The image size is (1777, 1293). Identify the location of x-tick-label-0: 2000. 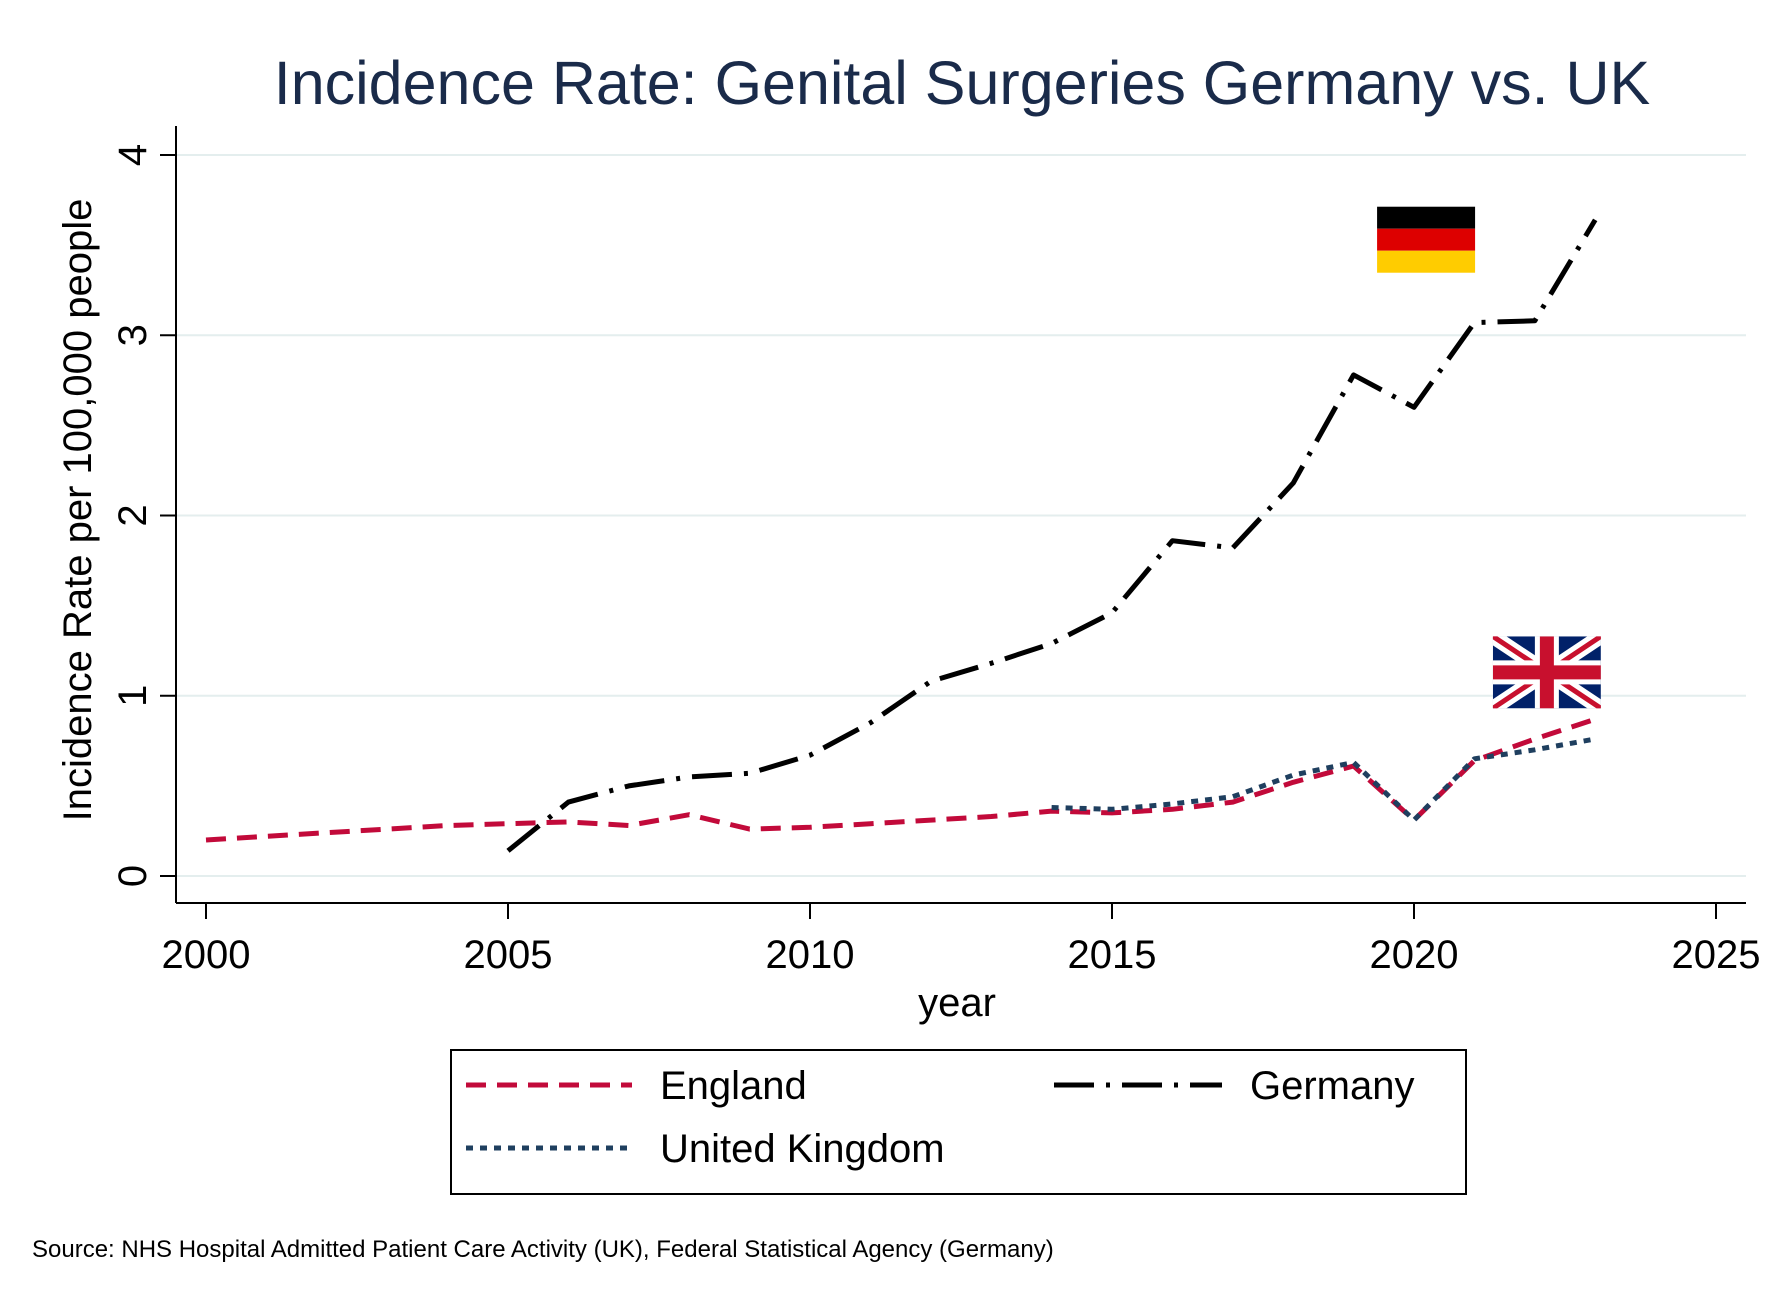
(206, 955).